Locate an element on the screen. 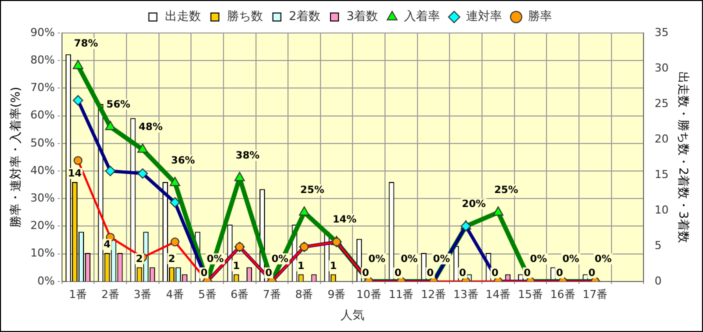 Image resolution: width=703 pixels, height=332 pixels. x-tick-label: 11番 is located at coordinates (401, 294).